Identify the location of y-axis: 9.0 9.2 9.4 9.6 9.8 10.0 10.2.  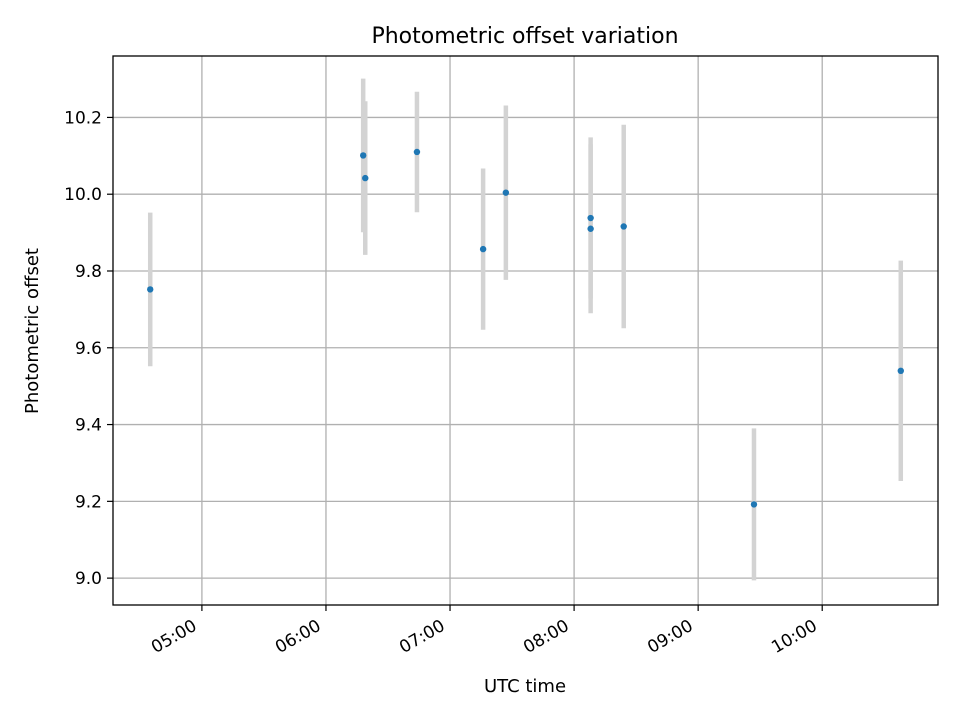
(88, 348).